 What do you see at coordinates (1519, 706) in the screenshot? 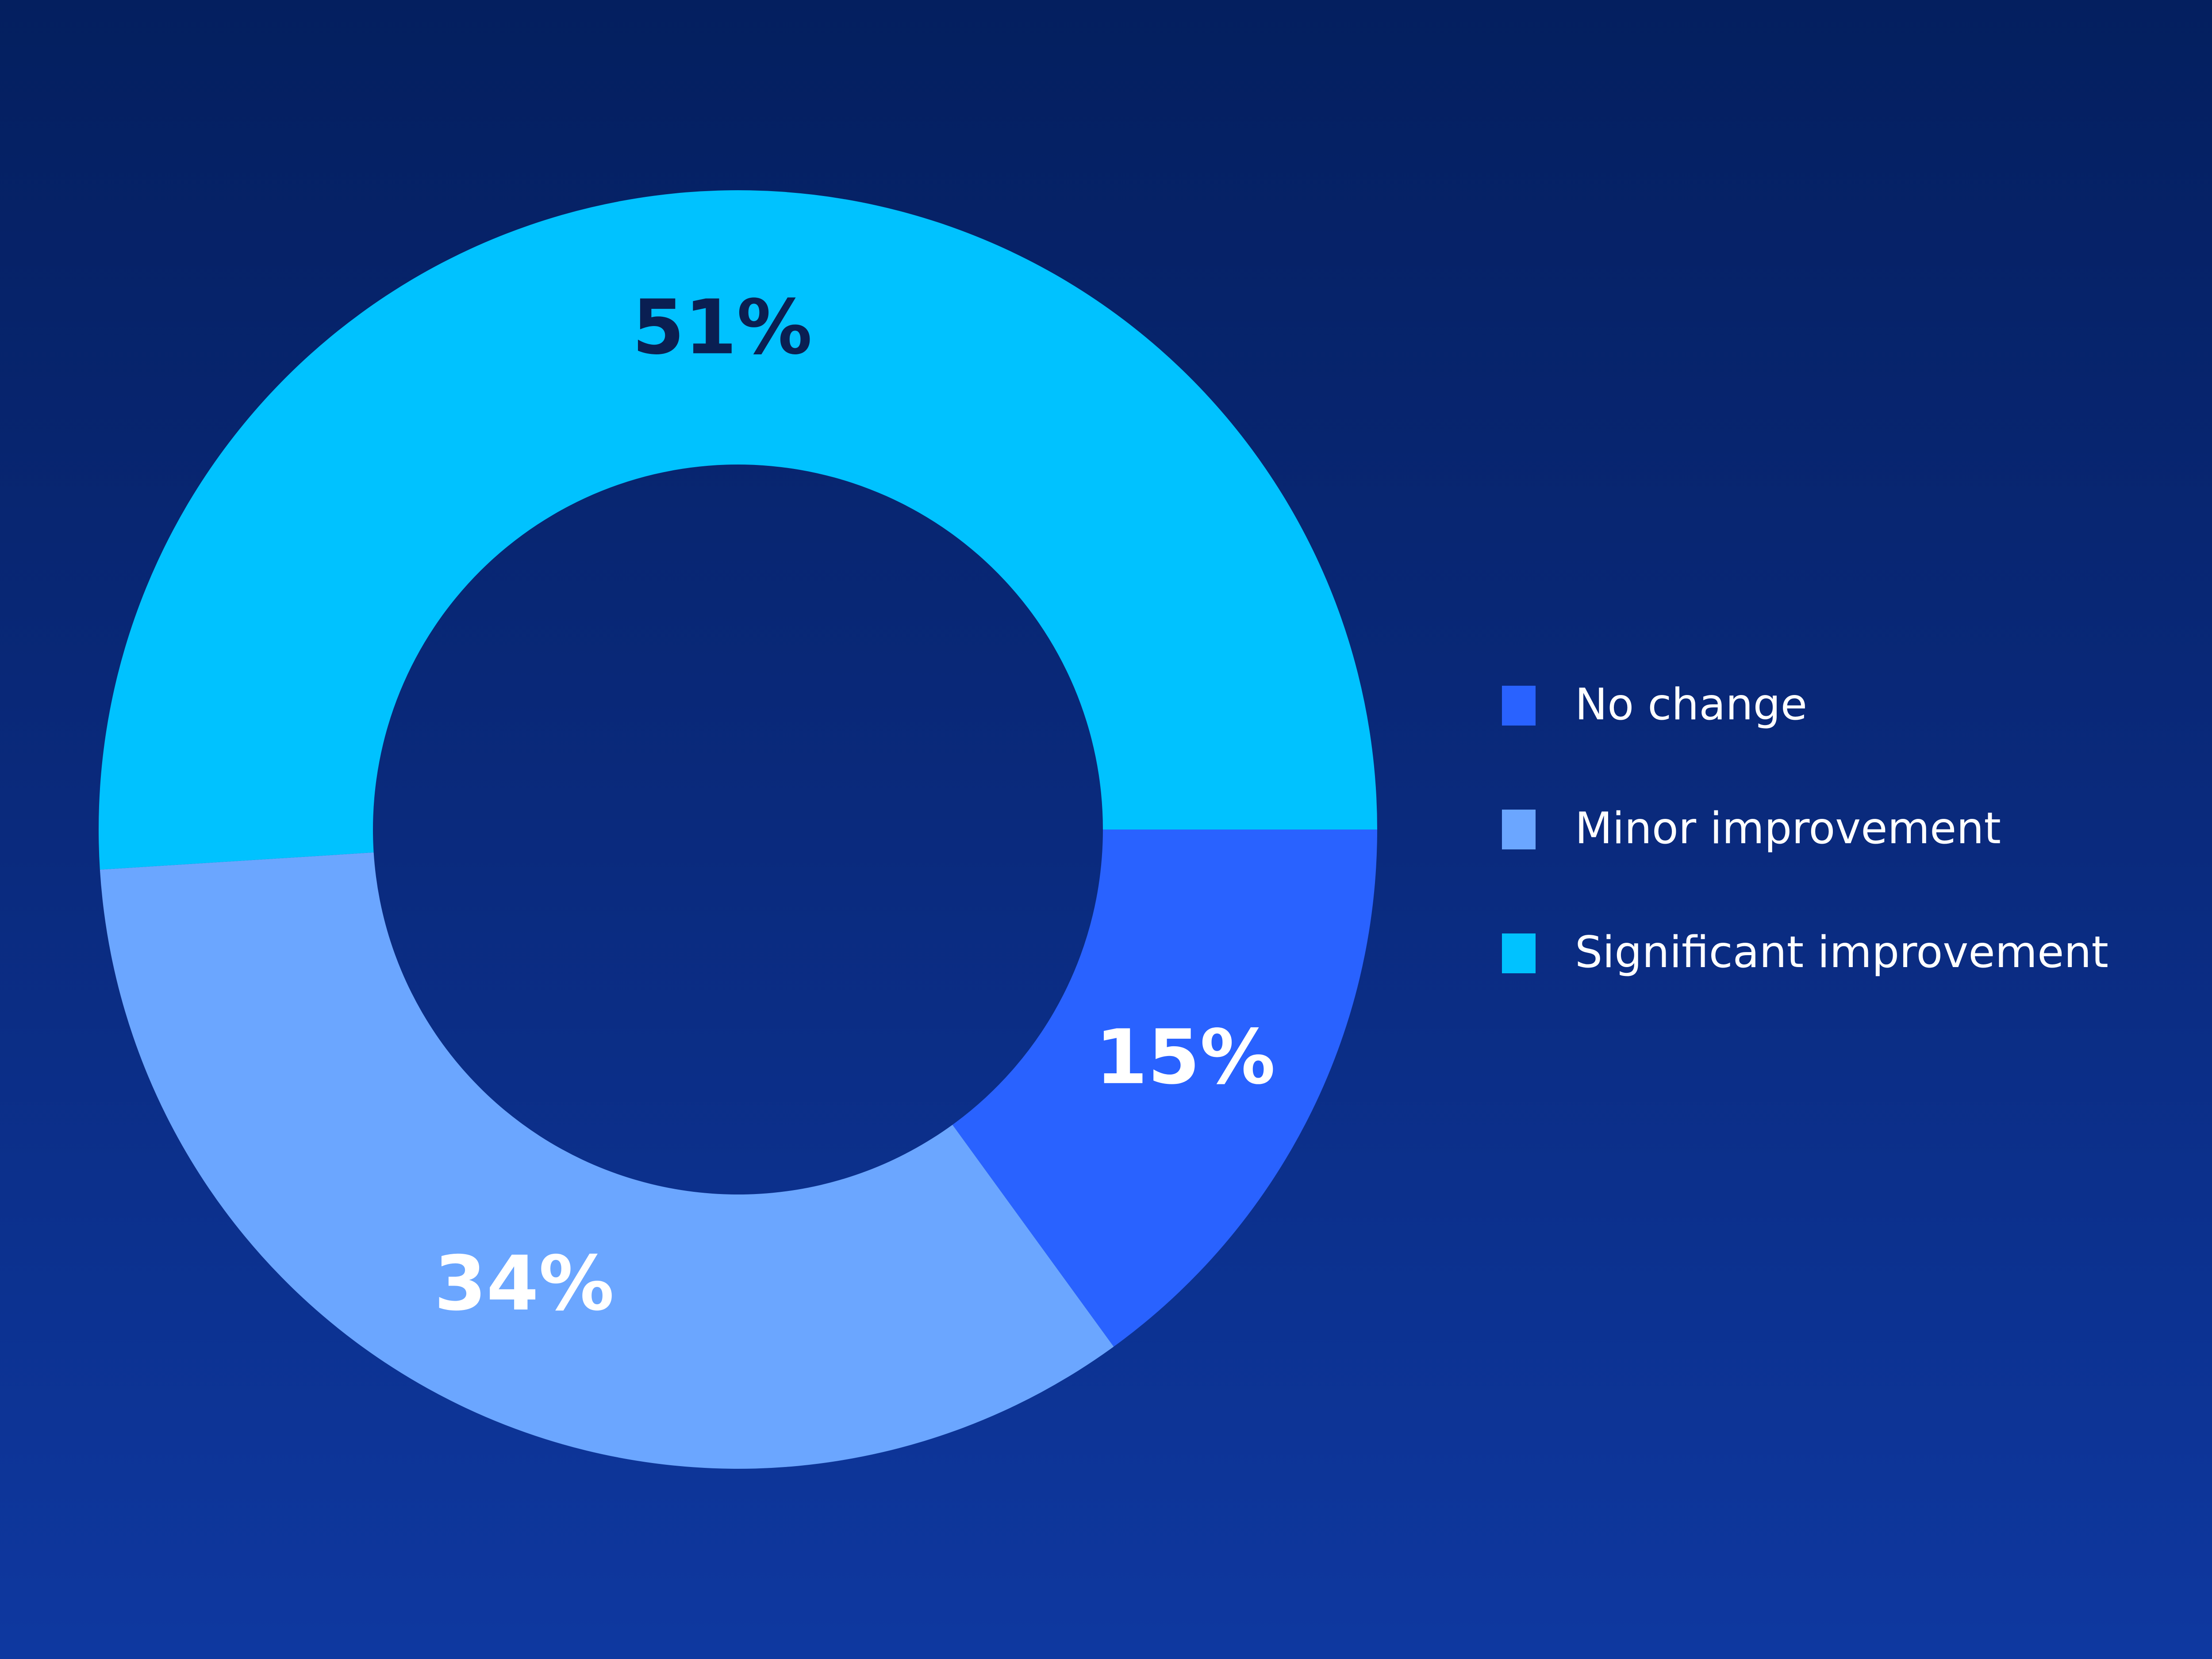
I see `legend-swatch-no-change` at bounding box center [1519, 706].